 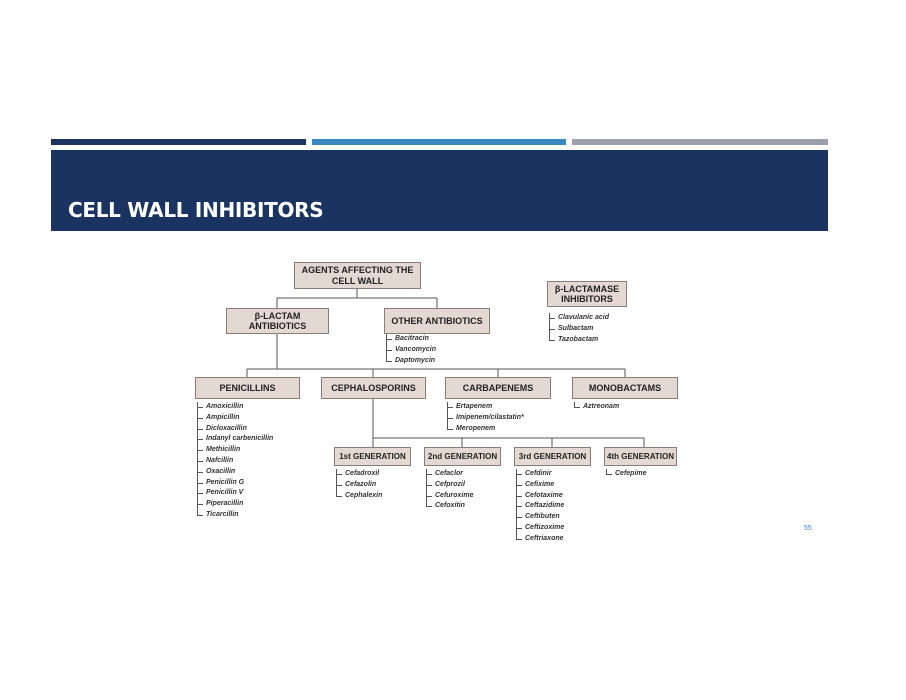 What do you see at coordinates (235, 493) in the screenshot?
I see `list-item: Penicillin V` at bounding box center [235, 493].